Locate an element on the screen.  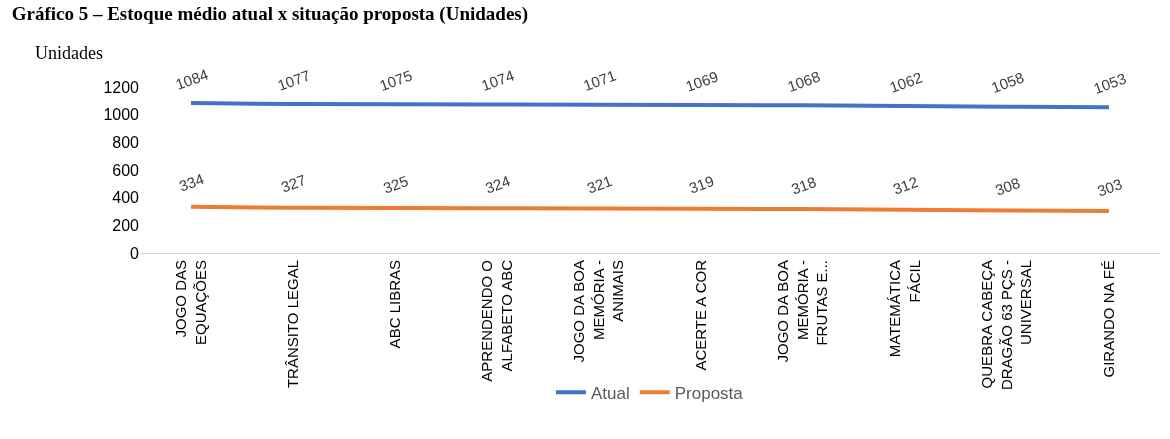
data-label: 334 is located at coordinates (191, 182).